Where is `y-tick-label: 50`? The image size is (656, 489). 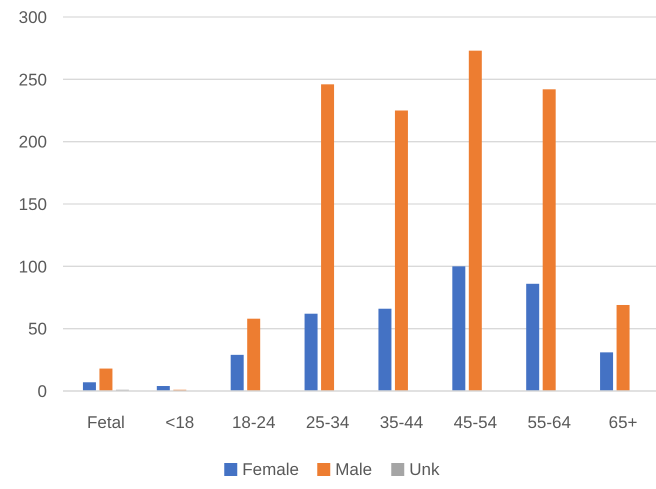
y-tick-label: 50 is located at coordinates (37, 329).